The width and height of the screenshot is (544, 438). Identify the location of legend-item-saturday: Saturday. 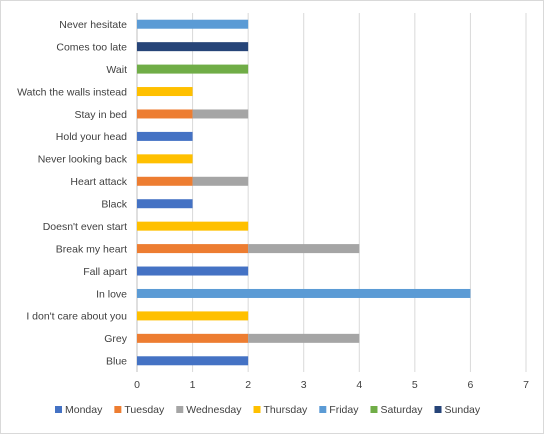
(396, 410).